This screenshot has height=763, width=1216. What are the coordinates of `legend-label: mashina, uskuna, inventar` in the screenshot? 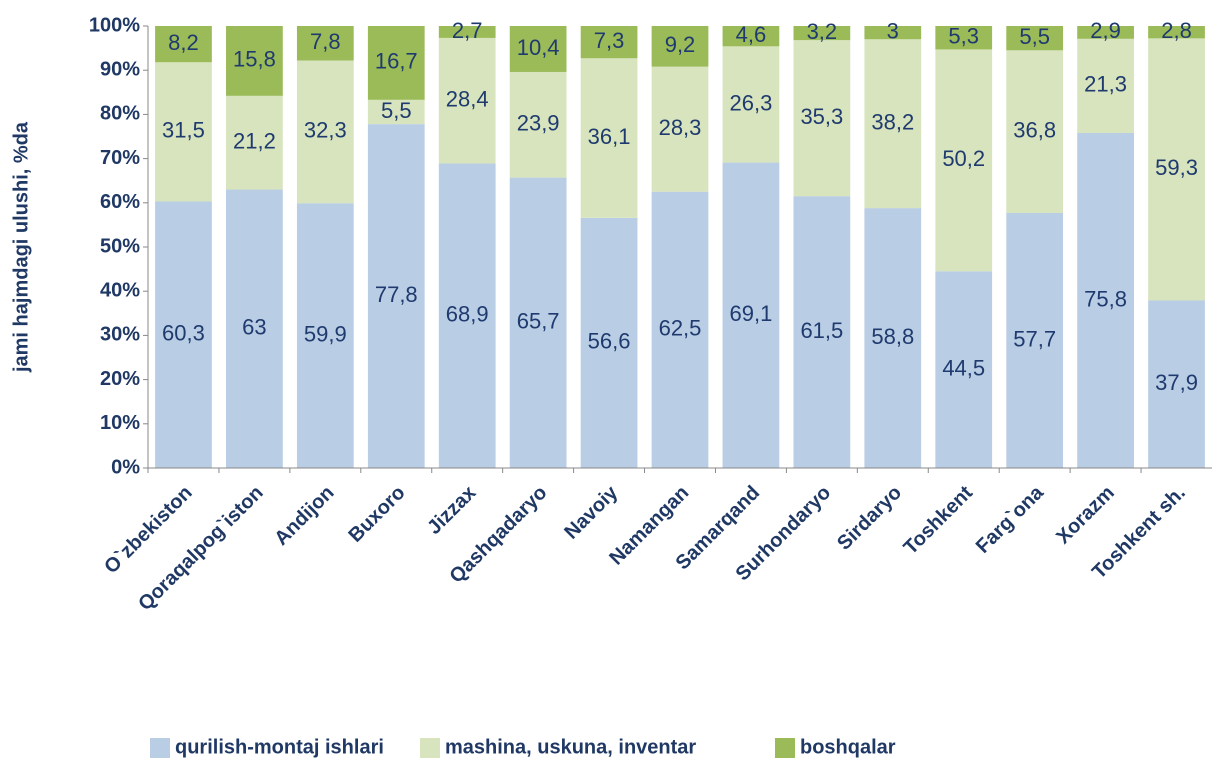 It's located at (570, 747).